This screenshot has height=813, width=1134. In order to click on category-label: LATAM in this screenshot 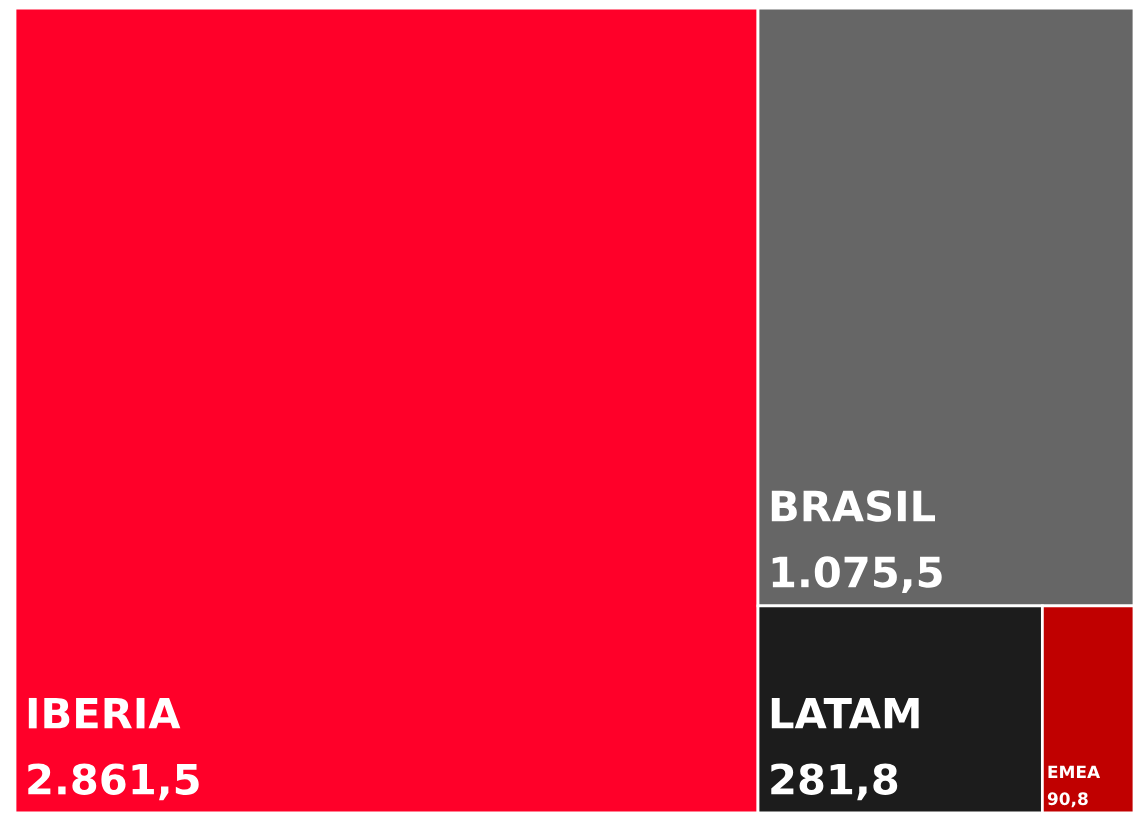, I will do `click(845, 713)`.